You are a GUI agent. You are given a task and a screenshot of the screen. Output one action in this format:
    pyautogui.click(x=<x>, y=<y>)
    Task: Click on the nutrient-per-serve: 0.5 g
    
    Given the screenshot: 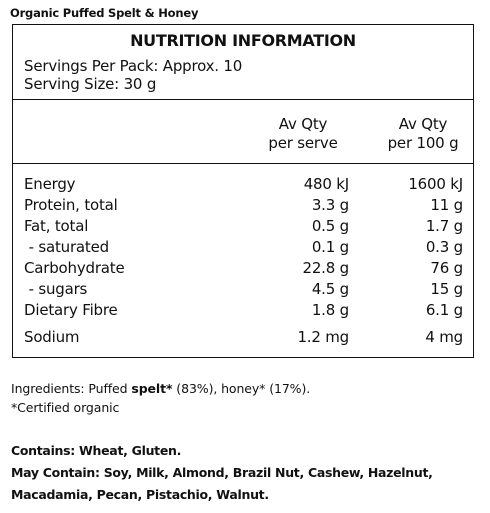 What is the action you would take?
    pyautogui.click(x=330, y=226)
    